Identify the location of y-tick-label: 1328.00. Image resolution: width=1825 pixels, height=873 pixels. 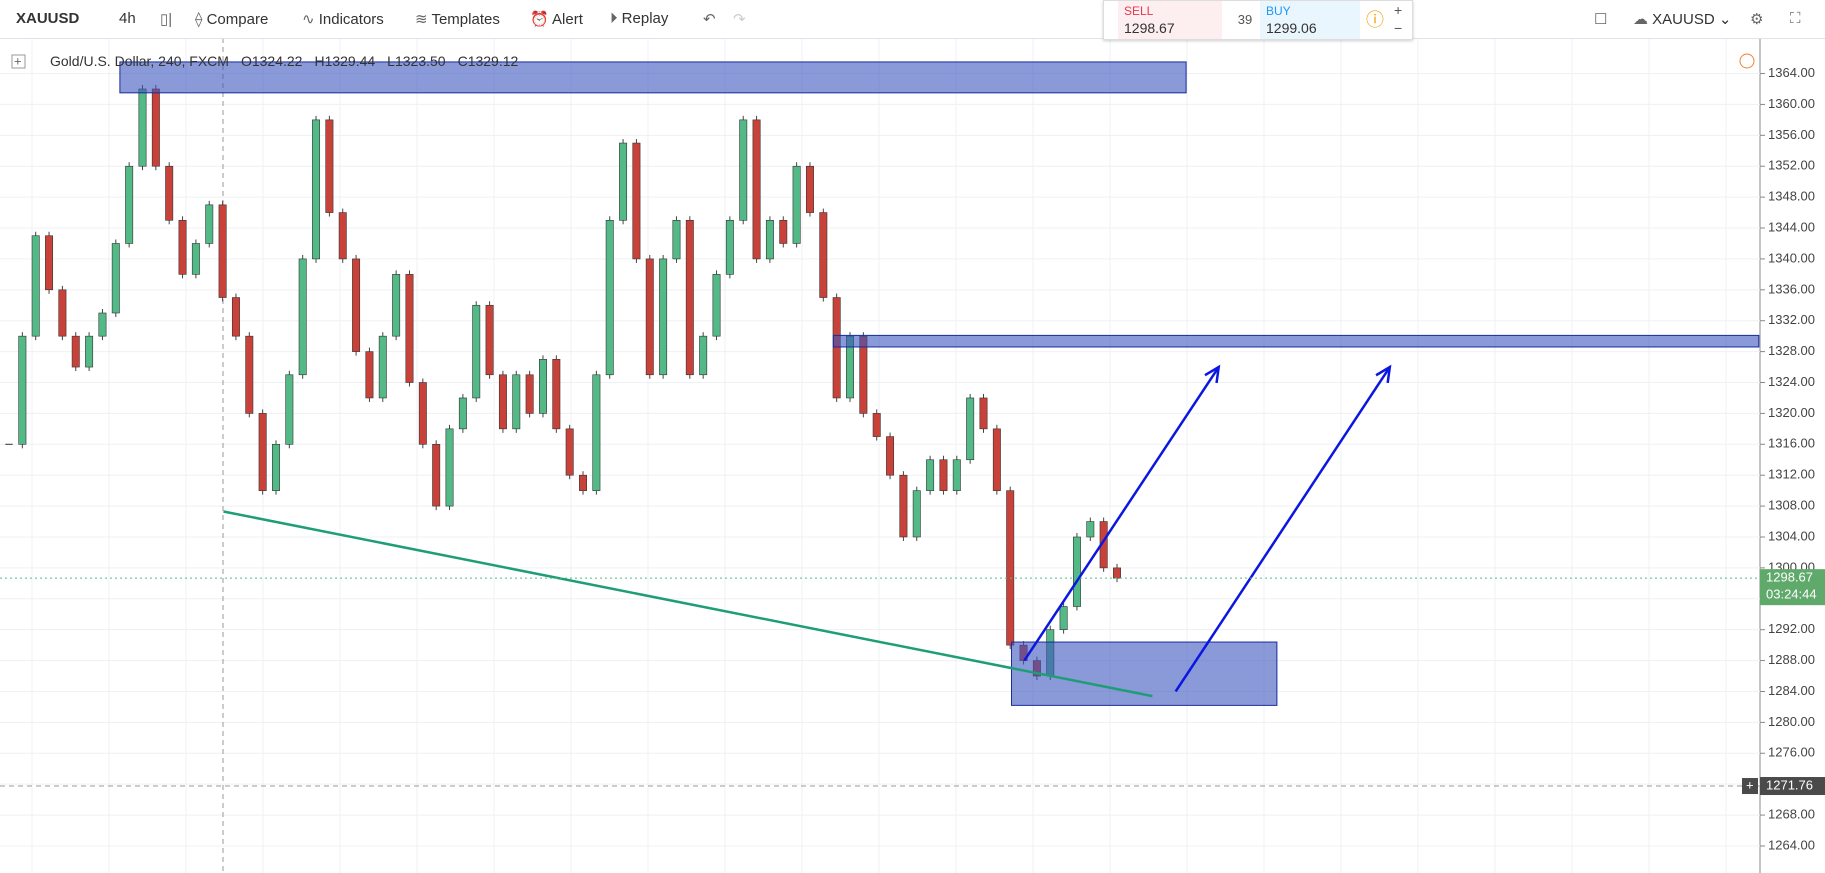
(1791, 350).